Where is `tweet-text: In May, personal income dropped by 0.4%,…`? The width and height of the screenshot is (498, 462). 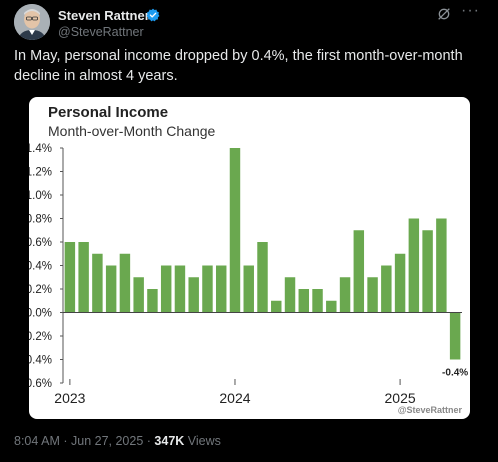 tweet-text: In May, personal income dropped by 0.4%,… is located at coordinates (238, 66).